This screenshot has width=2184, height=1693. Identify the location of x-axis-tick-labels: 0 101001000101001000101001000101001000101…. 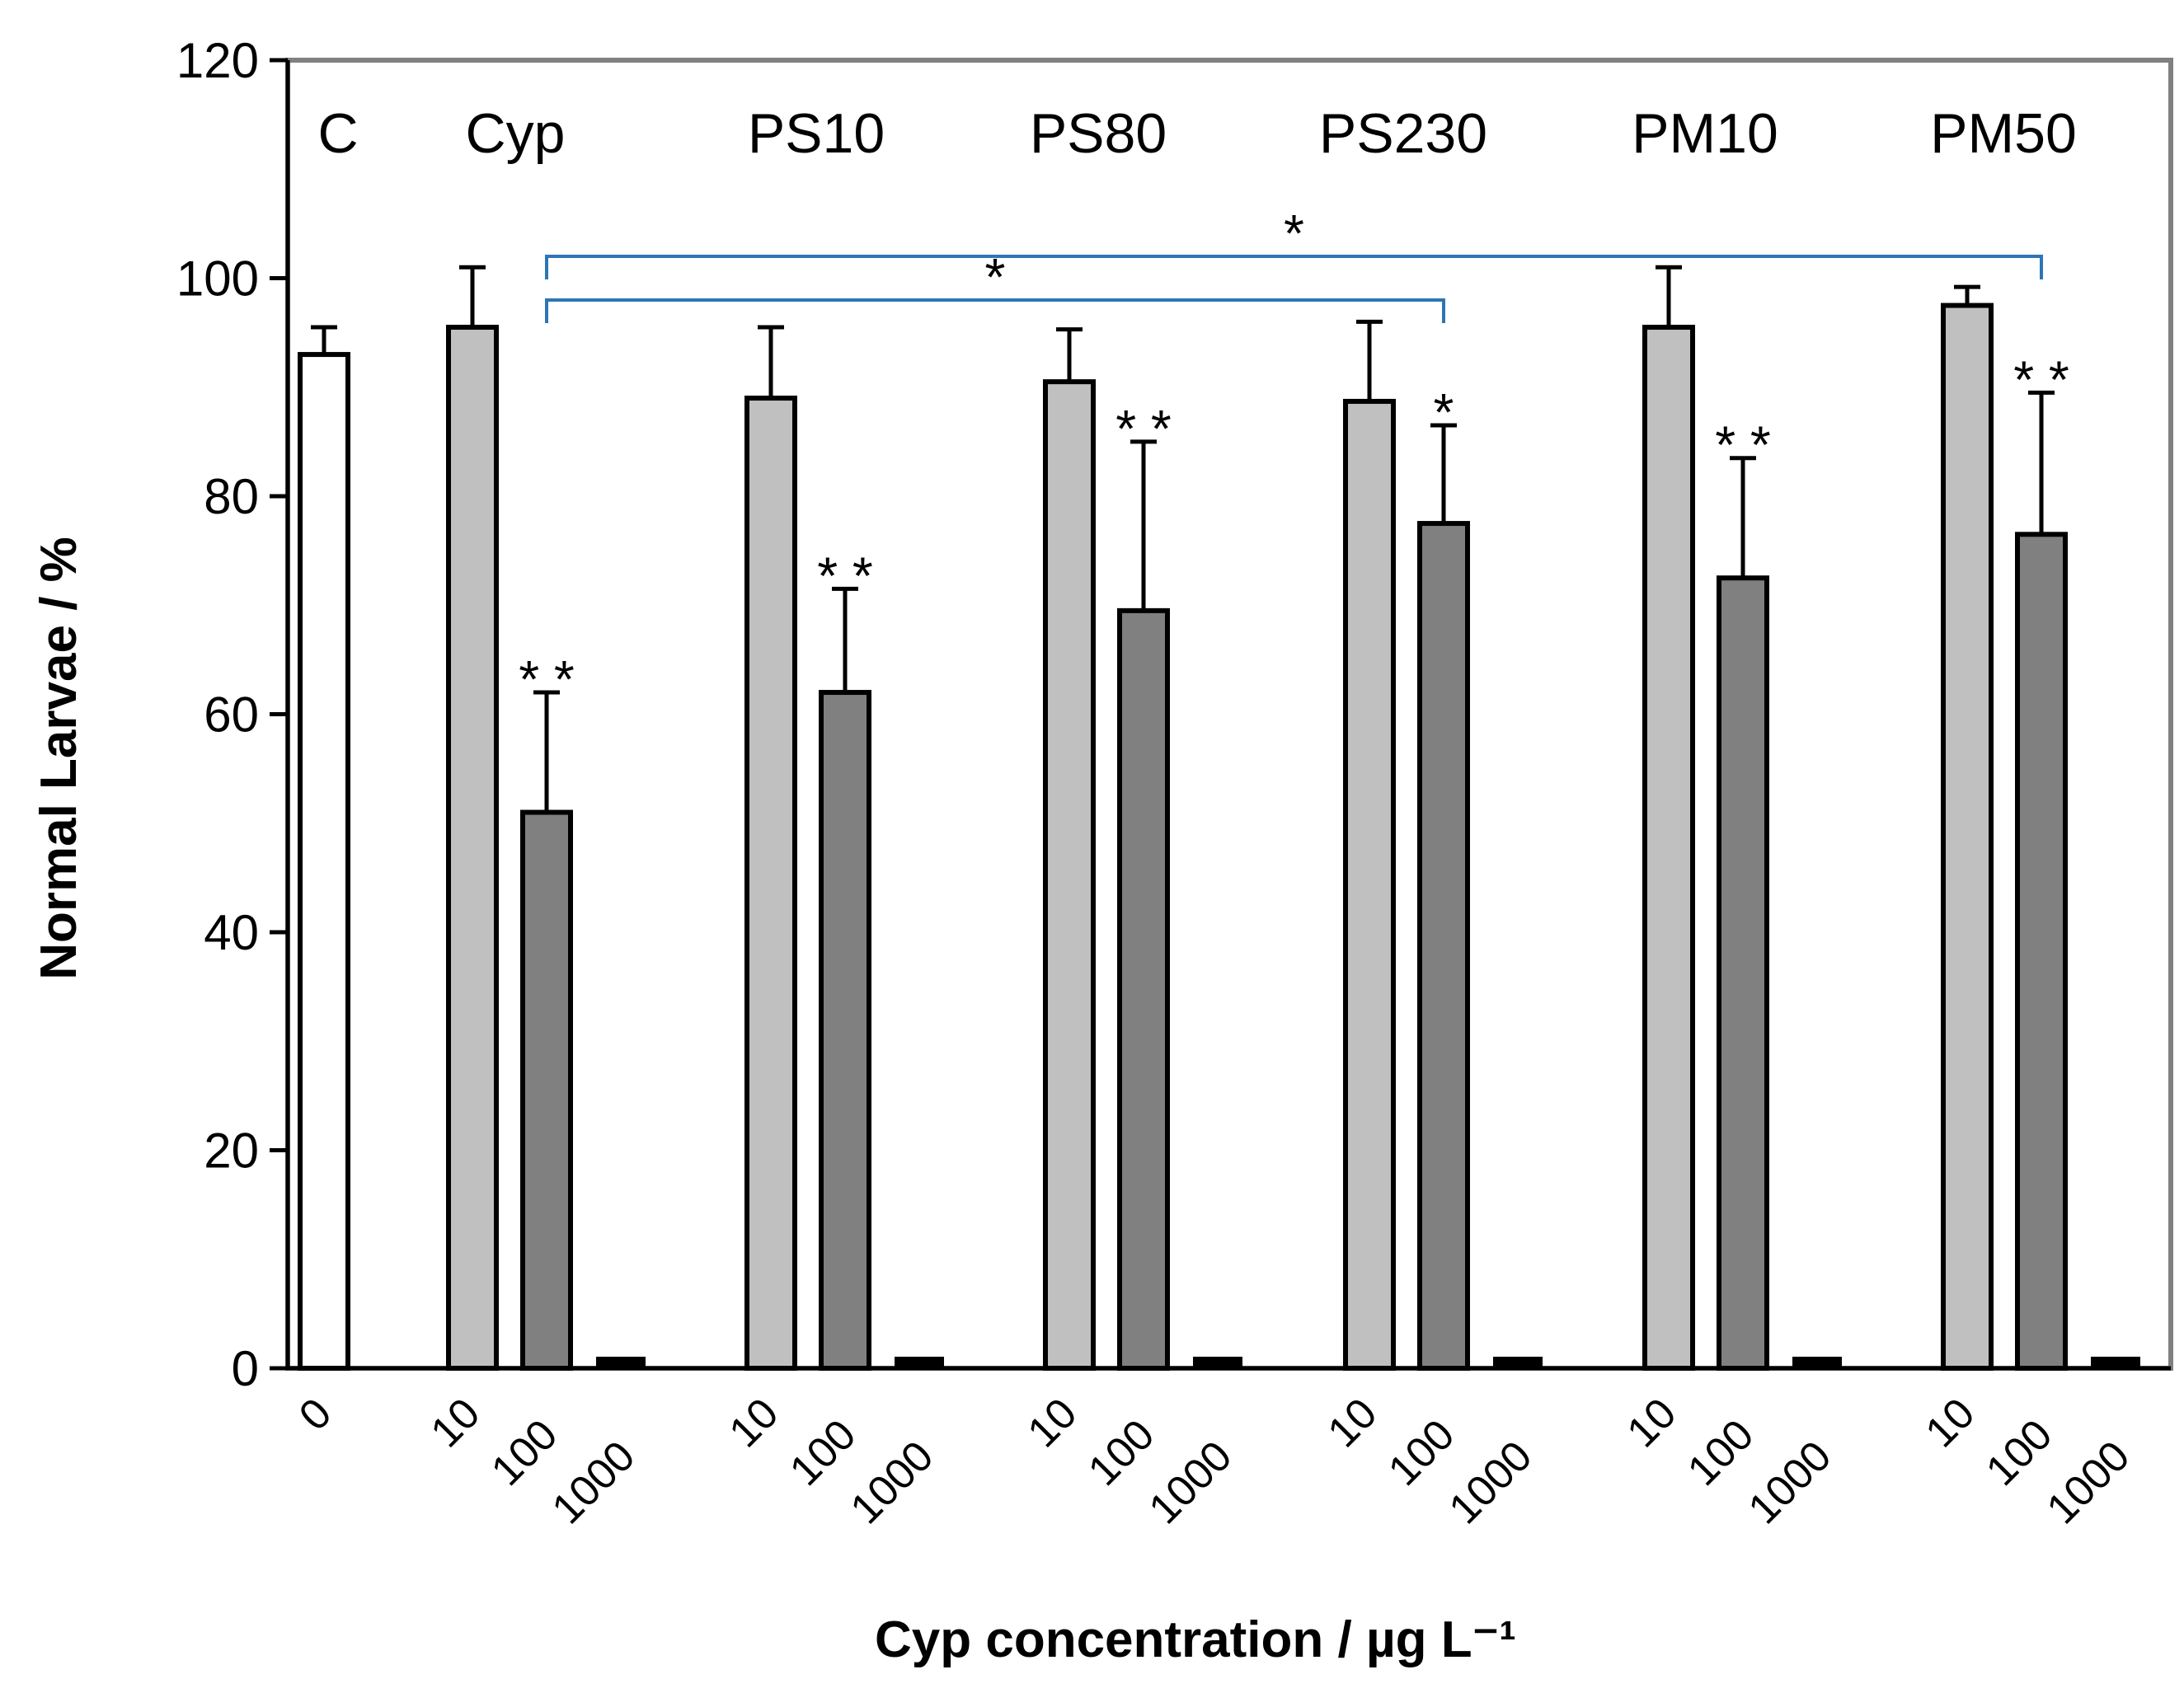
(1214, 1461).